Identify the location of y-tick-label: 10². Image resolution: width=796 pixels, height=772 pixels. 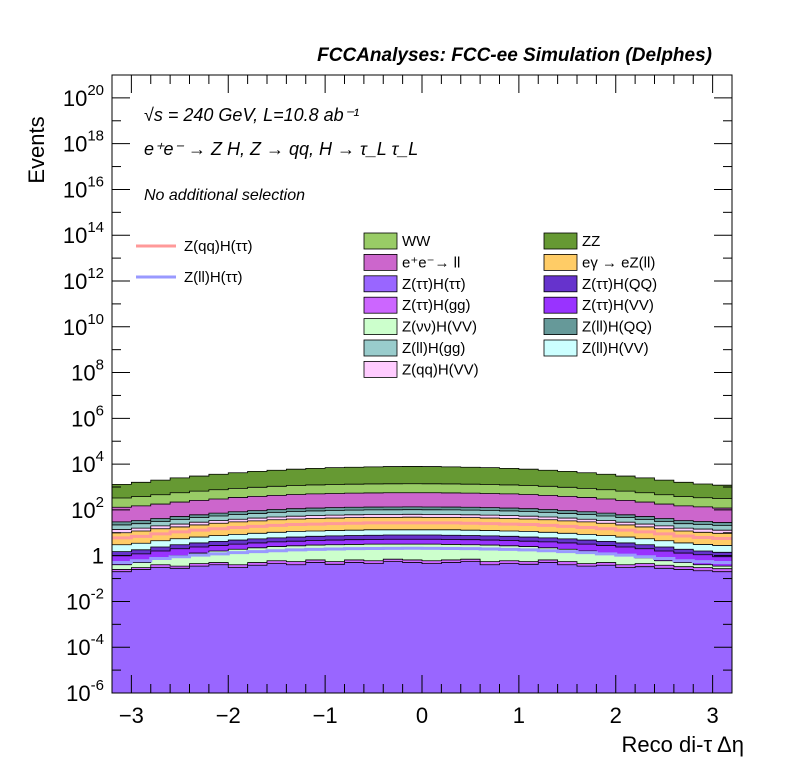
(87, 508).